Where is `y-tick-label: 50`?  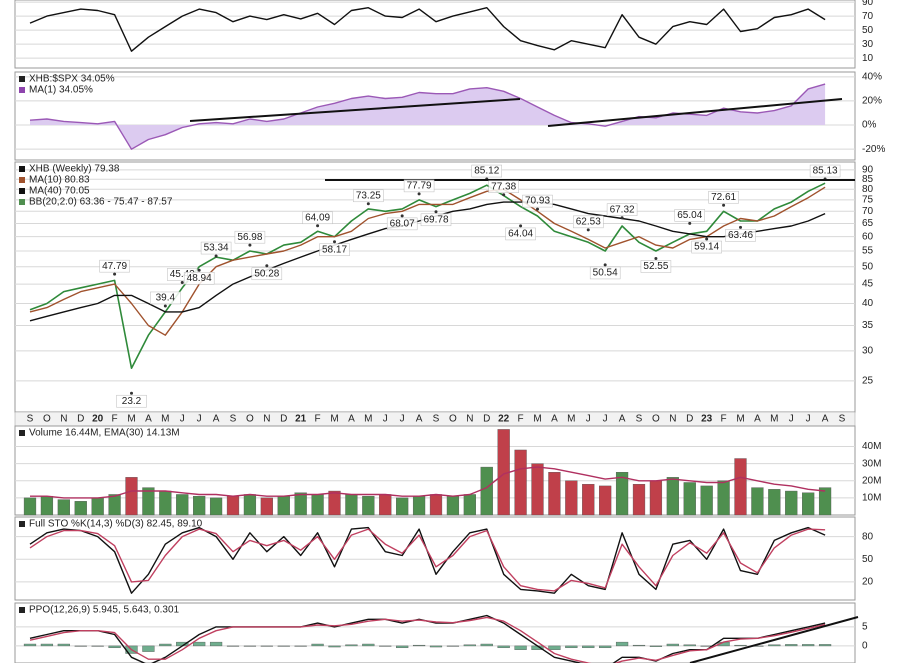
y-tick-label: 50 is located at coordinates (868, 559).